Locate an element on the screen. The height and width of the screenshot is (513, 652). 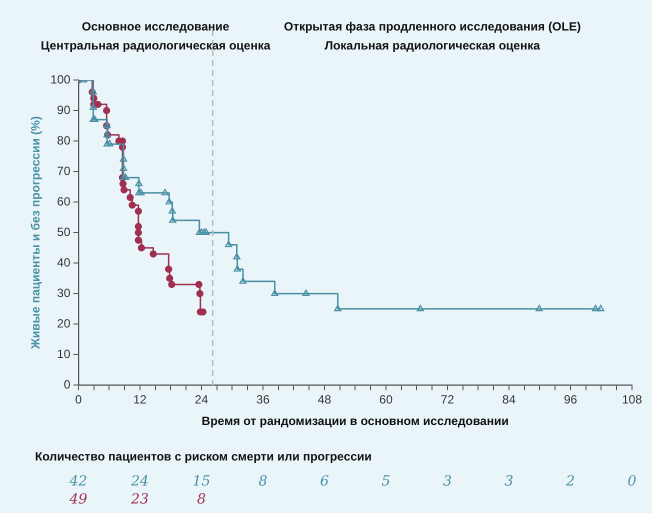
y-tick-label: 50 is located at coordinates (64, 231).